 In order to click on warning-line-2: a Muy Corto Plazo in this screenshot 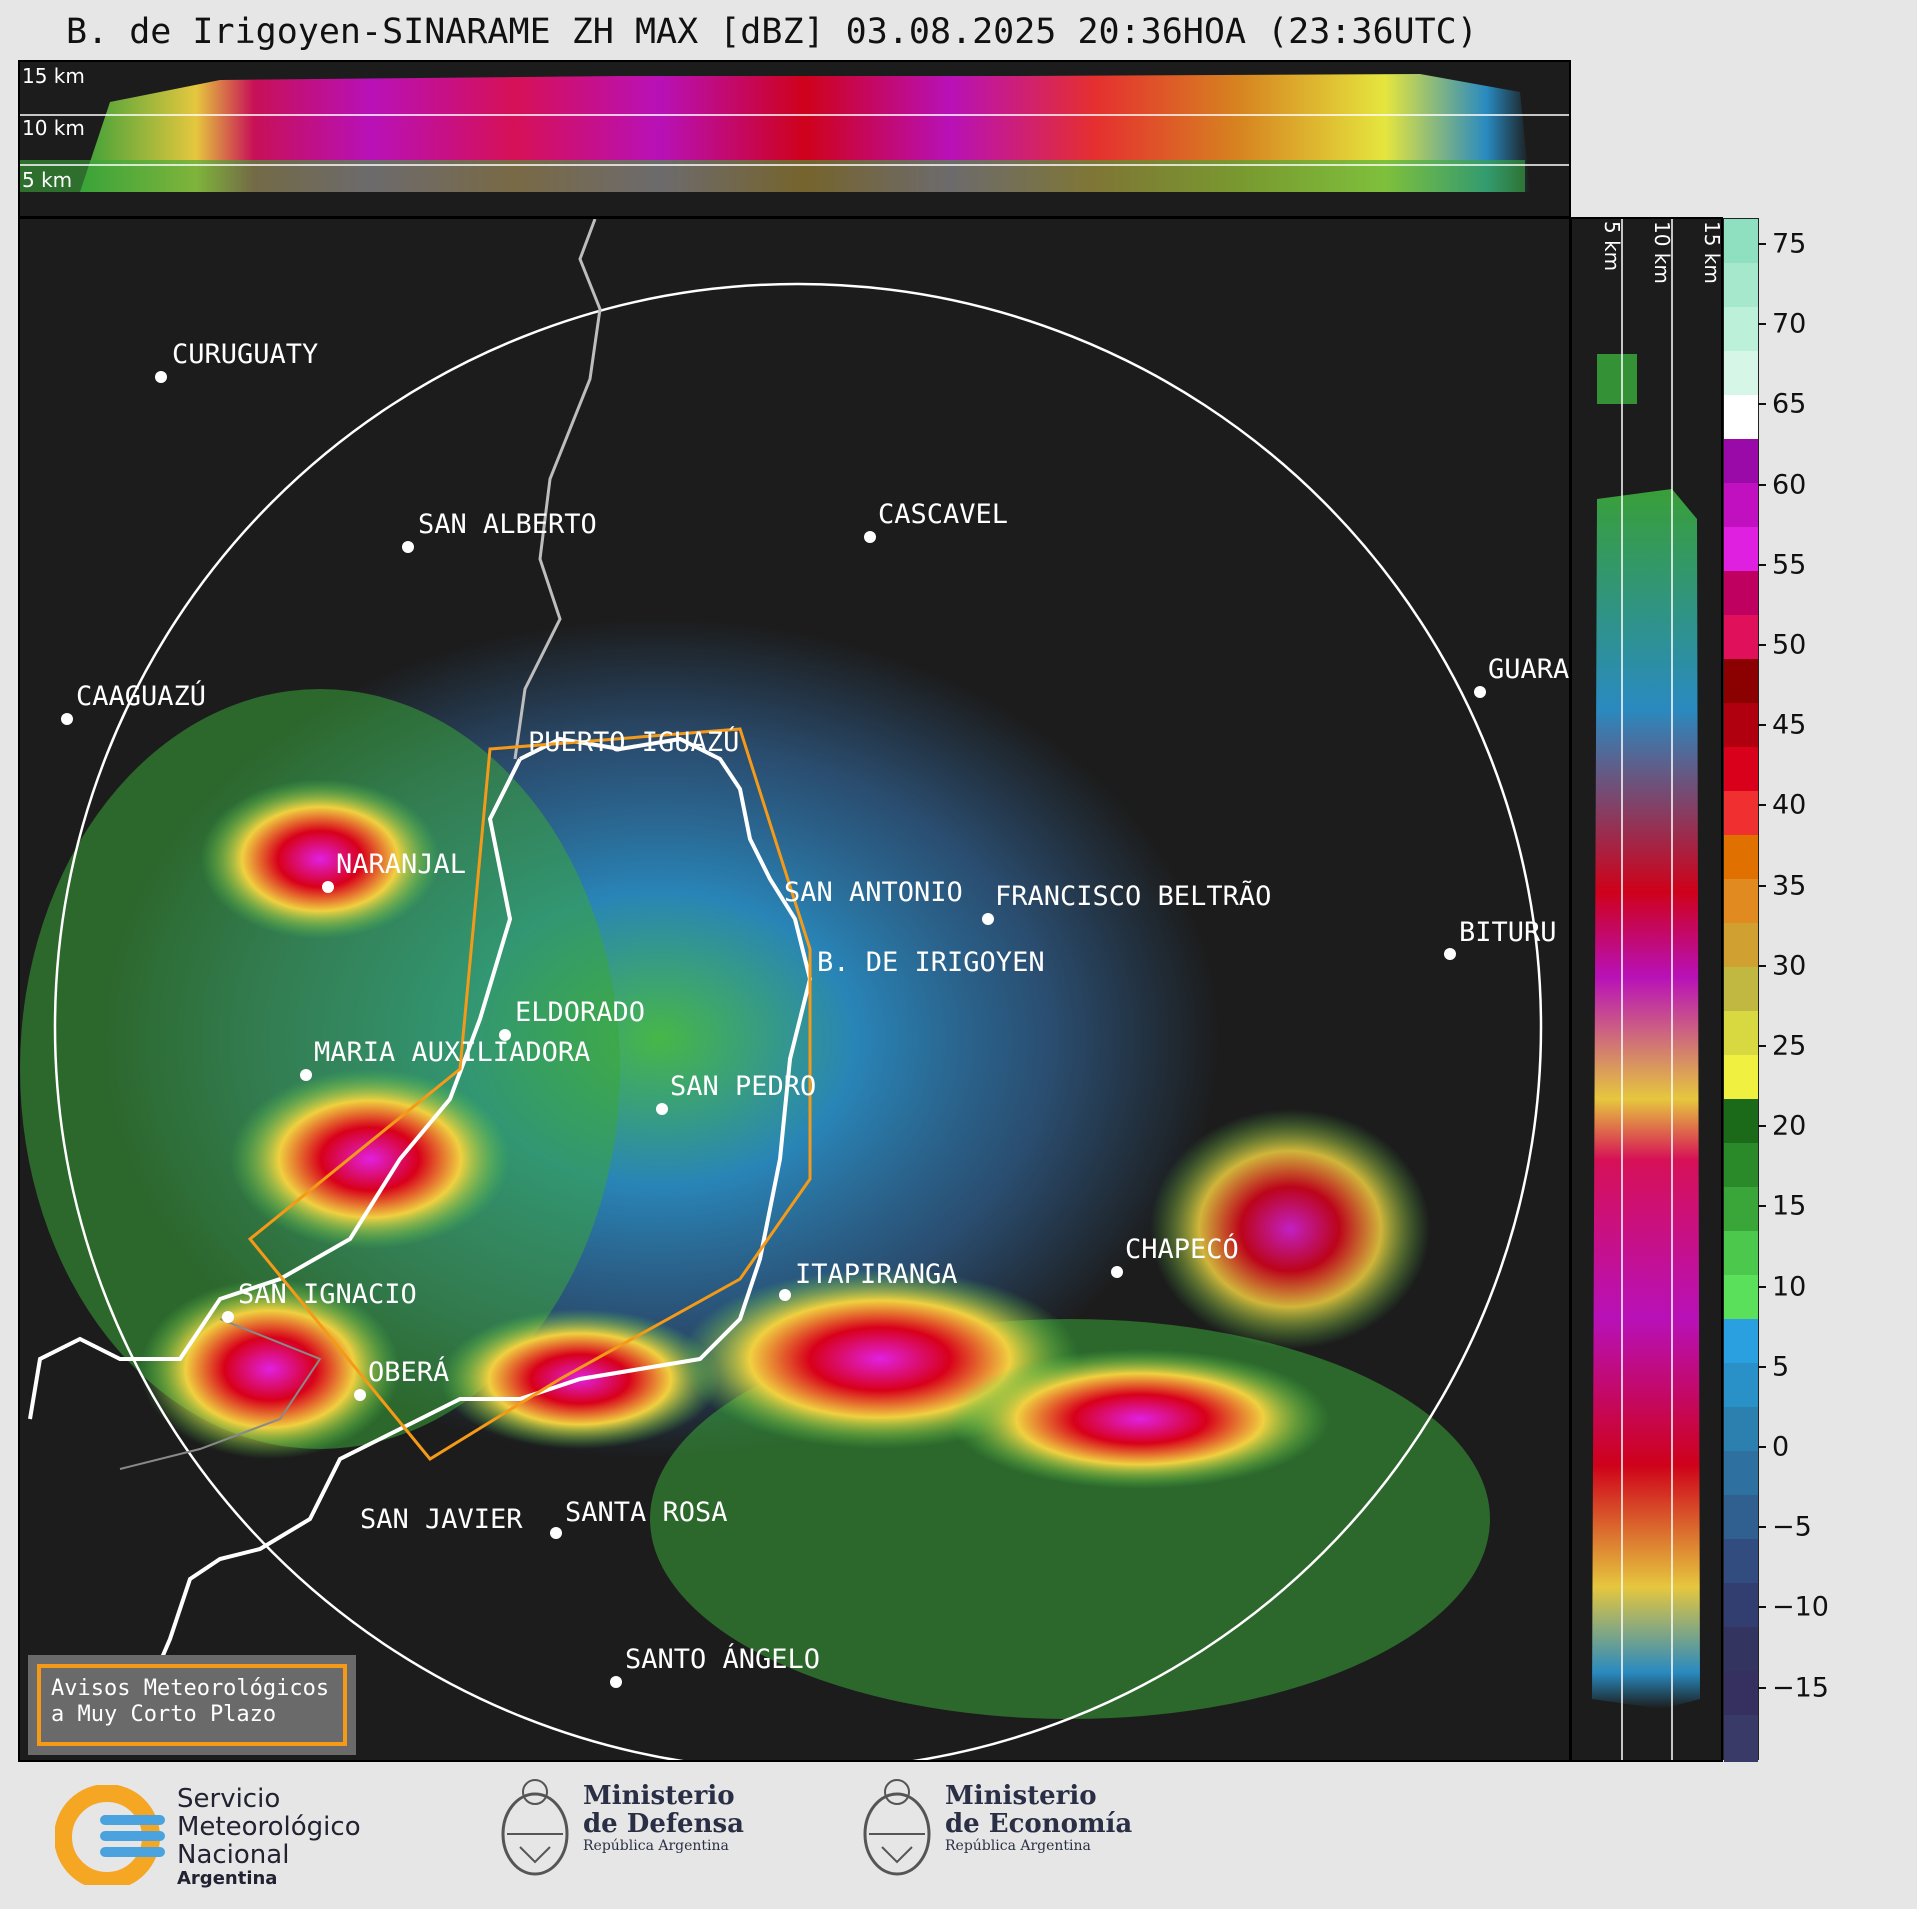, I will do `click(164, 1714)`.